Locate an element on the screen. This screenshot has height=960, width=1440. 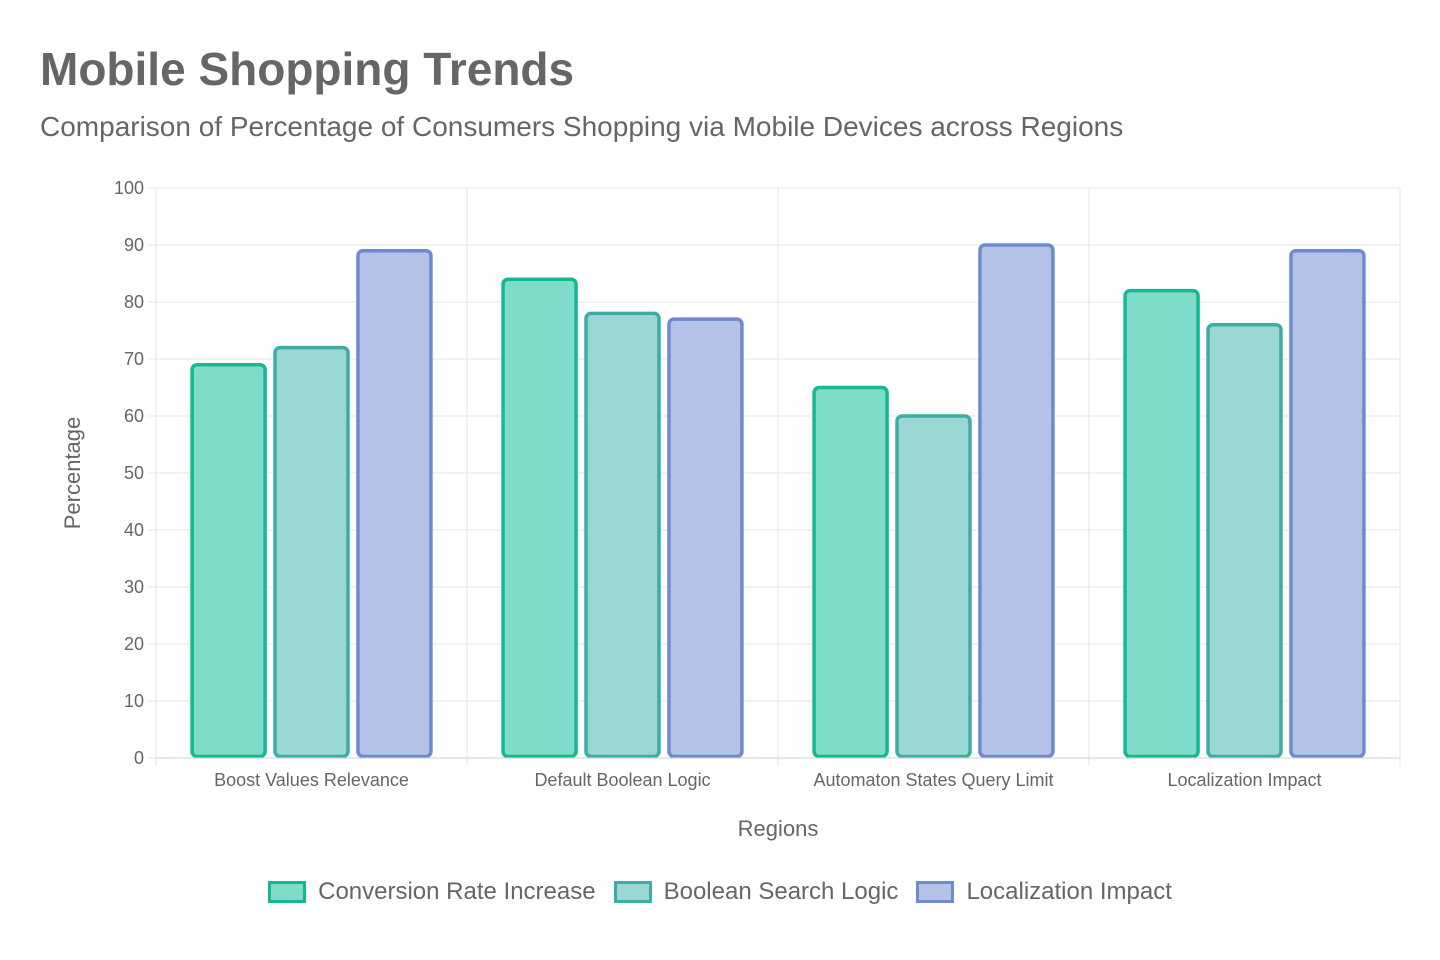
y-axis-title: Percentage is located at coordinates (72, 473).